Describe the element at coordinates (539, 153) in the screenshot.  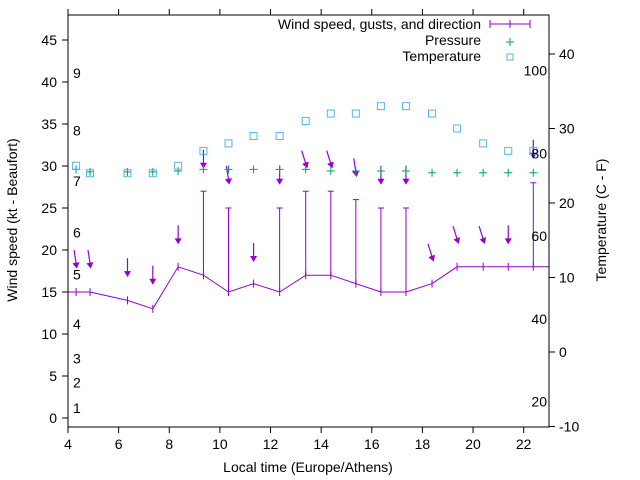
I see `fahrenheit-label: 80` at that location.